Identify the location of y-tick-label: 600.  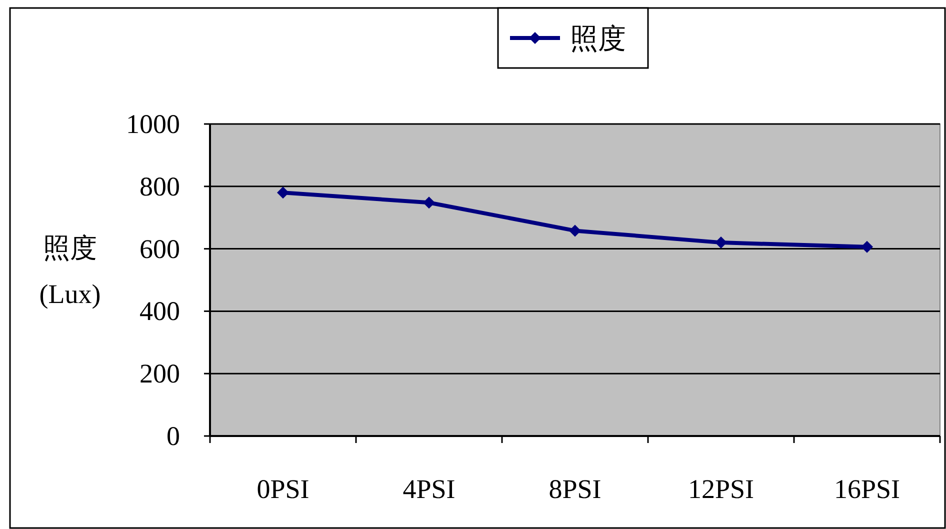
(160, 249).